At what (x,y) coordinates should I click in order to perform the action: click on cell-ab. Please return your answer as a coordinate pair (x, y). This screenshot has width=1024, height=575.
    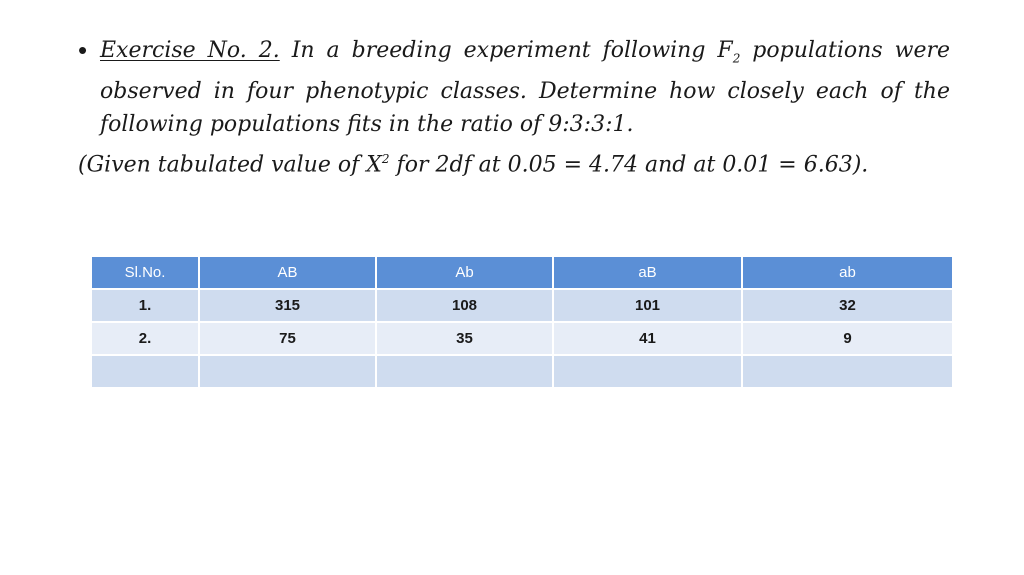
    Looking at the image, I should click on (847, 371).